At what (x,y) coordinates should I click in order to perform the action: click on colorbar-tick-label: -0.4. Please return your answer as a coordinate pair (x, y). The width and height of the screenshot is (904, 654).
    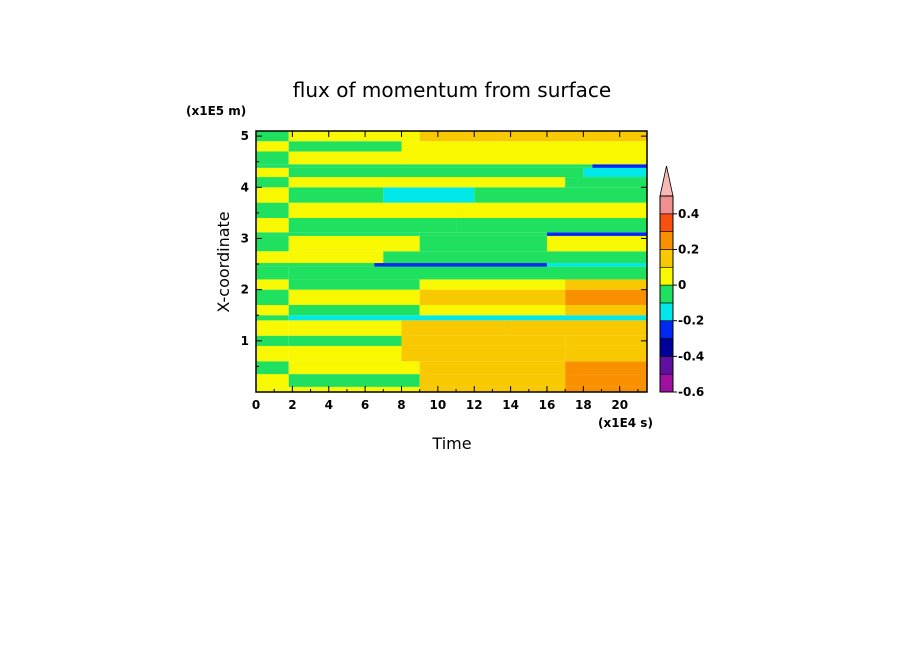
    Looking at the image, I should click on (691, 356).